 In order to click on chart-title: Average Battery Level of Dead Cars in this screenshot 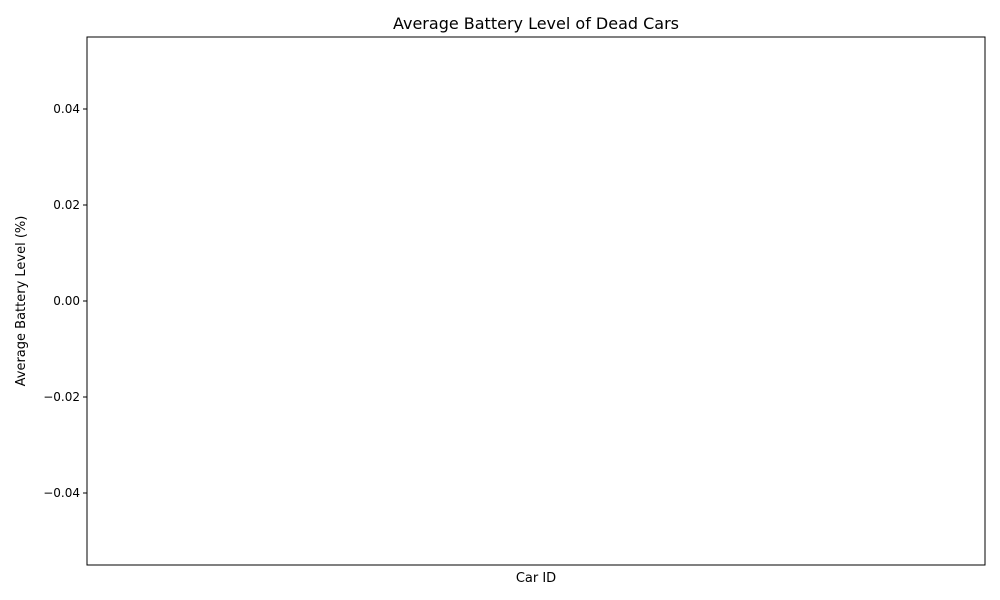, I will do `click(536, 23)`.